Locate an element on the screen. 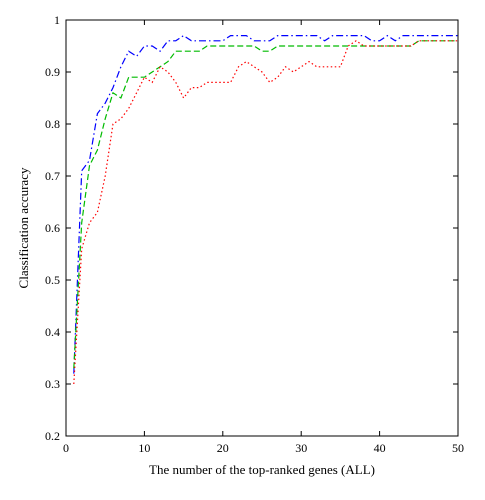 Image resolution: width=485 pixels, height=500 pixels. x-tick-label: 0 is located at coordinates (66, 448).